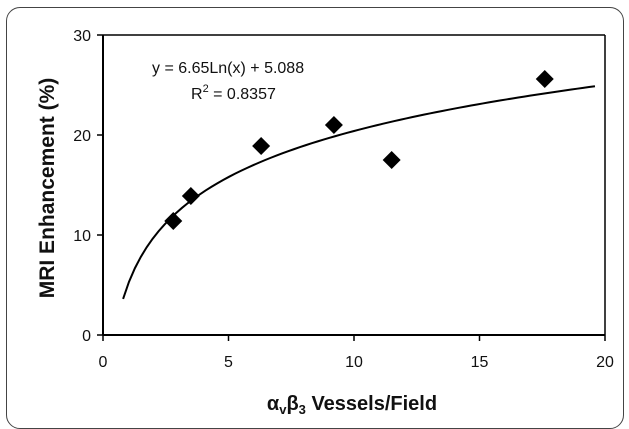 This screenshot has width=629, height=429. What do you see at coordinates (86, 336) in the screenshot?
I see `y-tick-label: 0` at bounding box center [86, 336].